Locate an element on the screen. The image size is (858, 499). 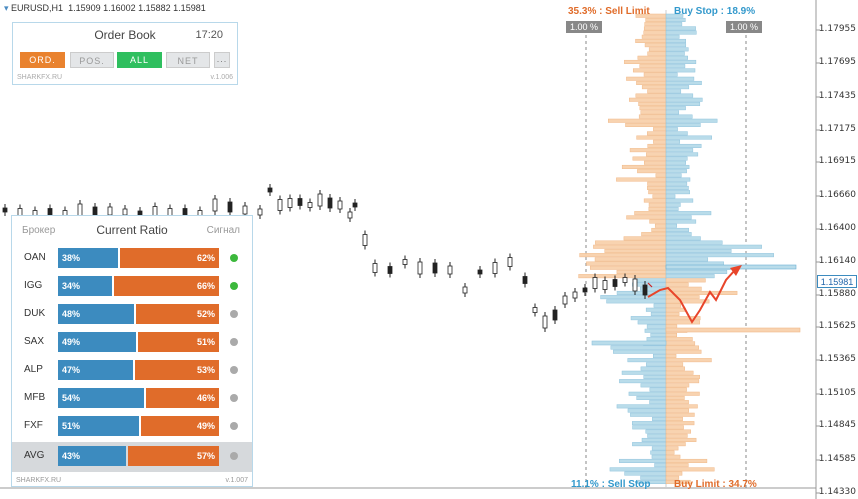
net-button: NET is located at coordinates (188, 60).